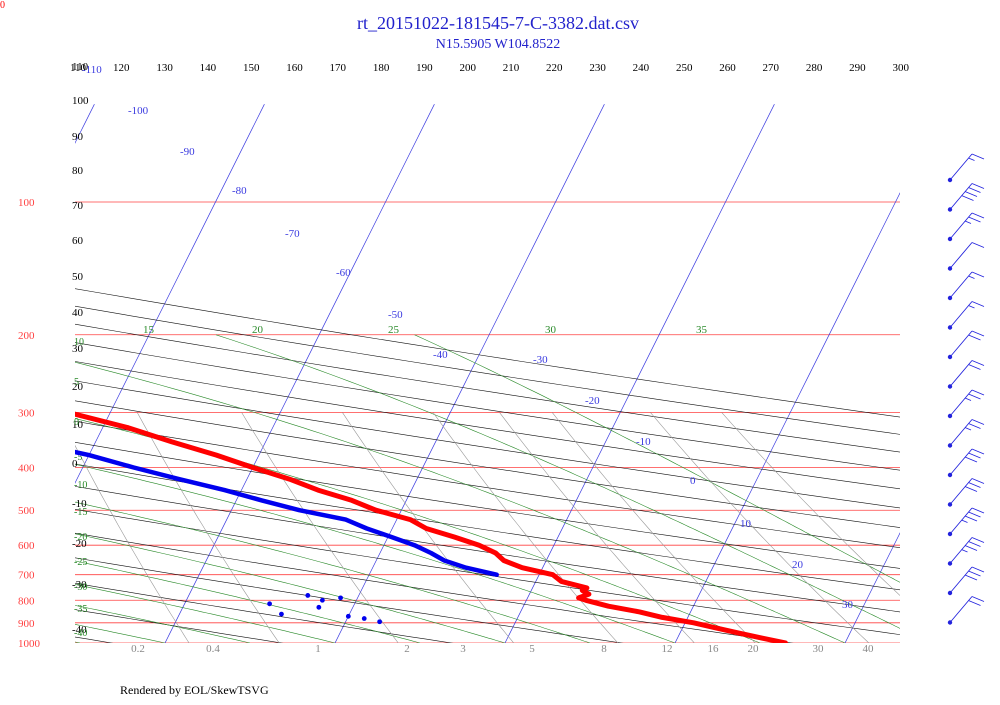 Image resolution: width=1000 pixels, height=705 pixels. What do you see at coordinates (643, 442) in the screenshot?
I see `isotherm-tick-label: -10` at bounding box center [643, 442].